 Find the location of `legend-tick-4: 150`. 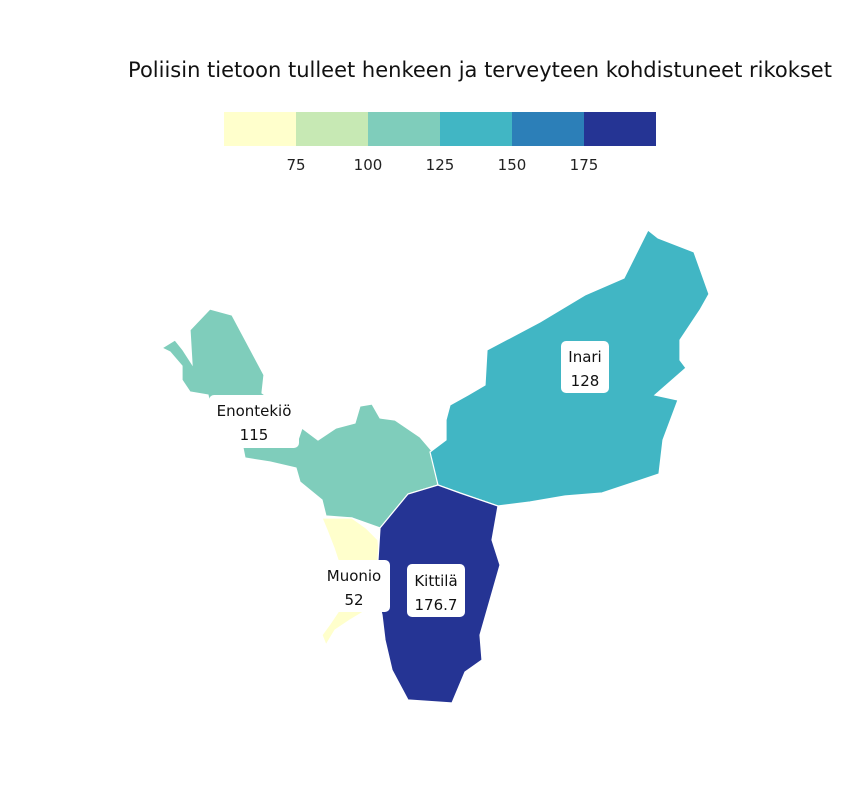

legend-tick-4: 150 is located at coordinates (512, 165).